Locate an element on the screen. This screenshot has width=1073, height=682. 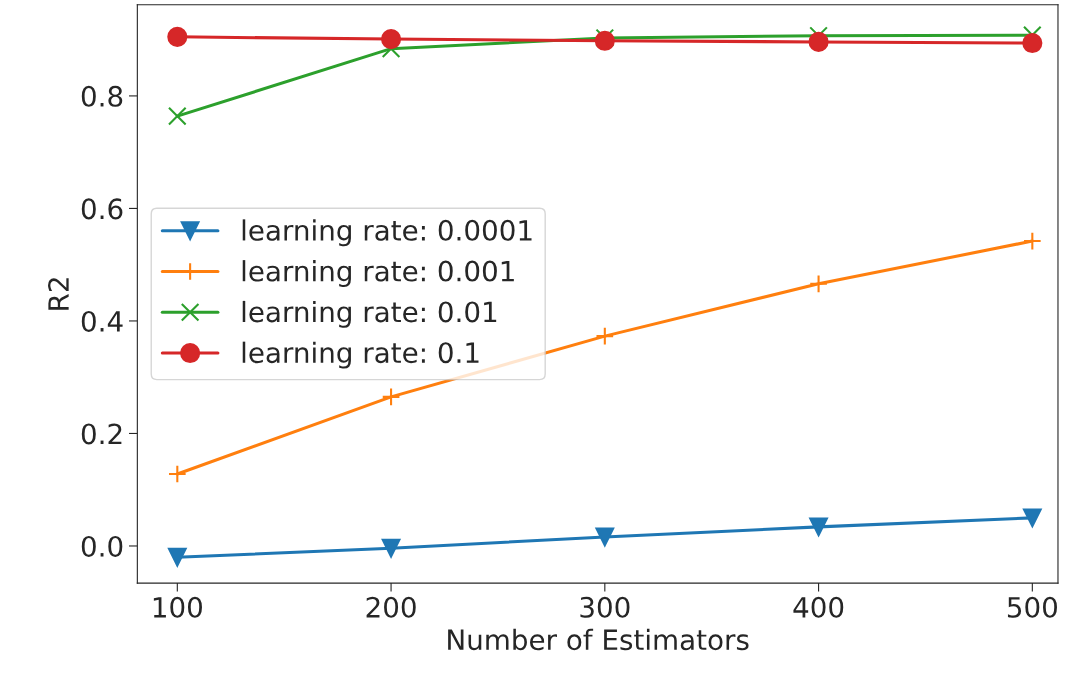
y-tick-label: 0.2 is located at coordinates (101, 434).